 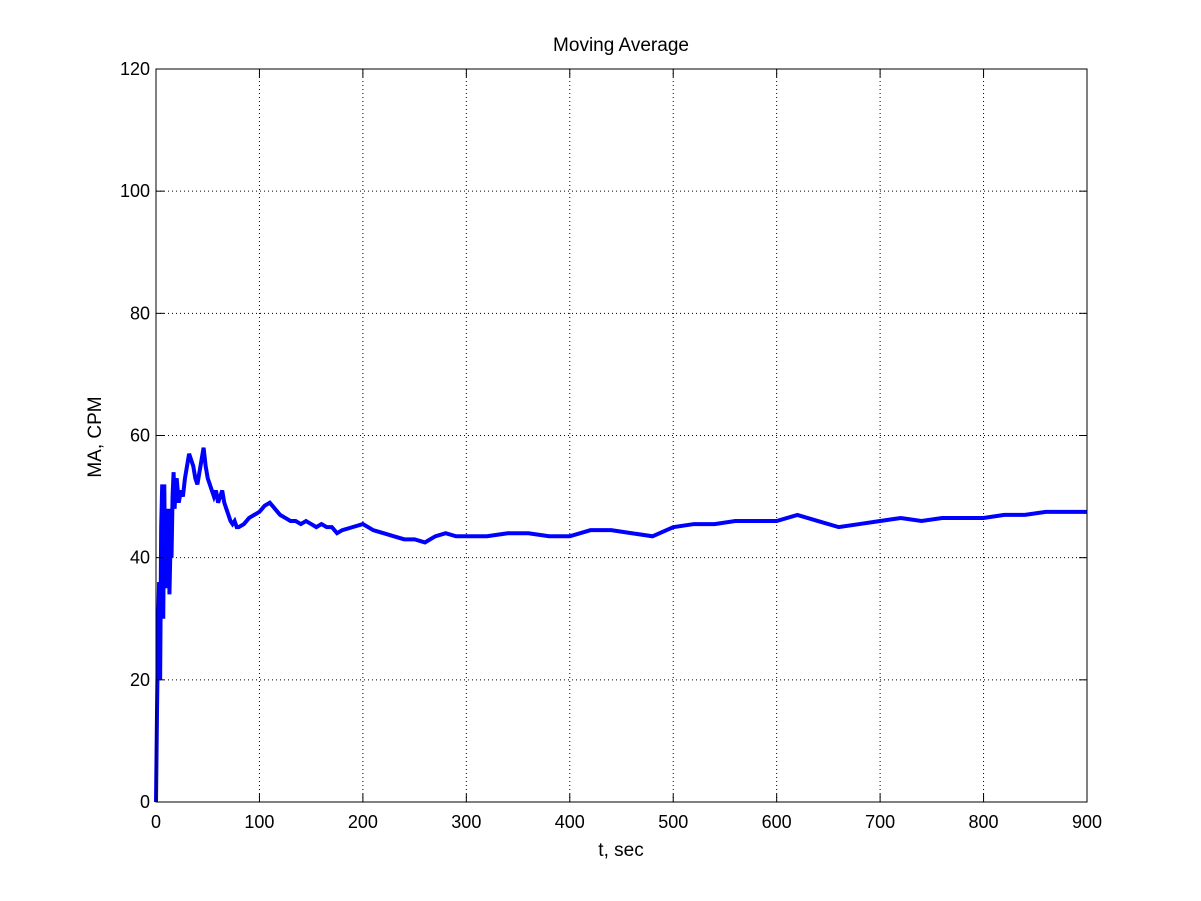 What do you see at coordinates (466, 822) in the screenshot?
I see `x-tick-label: 300` at bounding box center [466, 822].